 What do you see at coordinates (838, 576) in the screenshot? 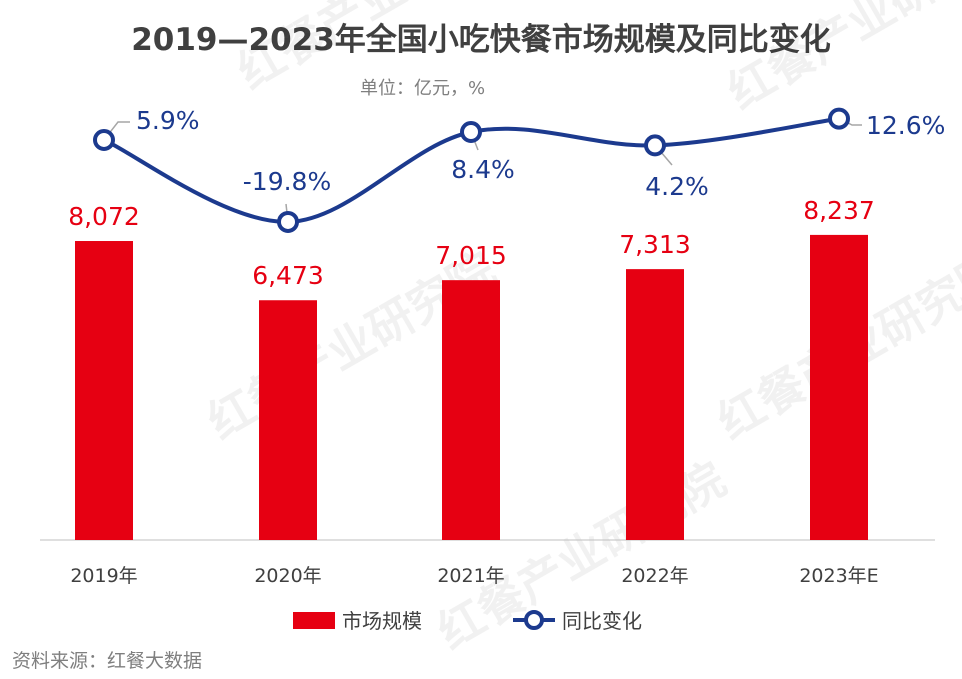
I see `x-tick-label: 2023年E` at bounding box center [838, 576].